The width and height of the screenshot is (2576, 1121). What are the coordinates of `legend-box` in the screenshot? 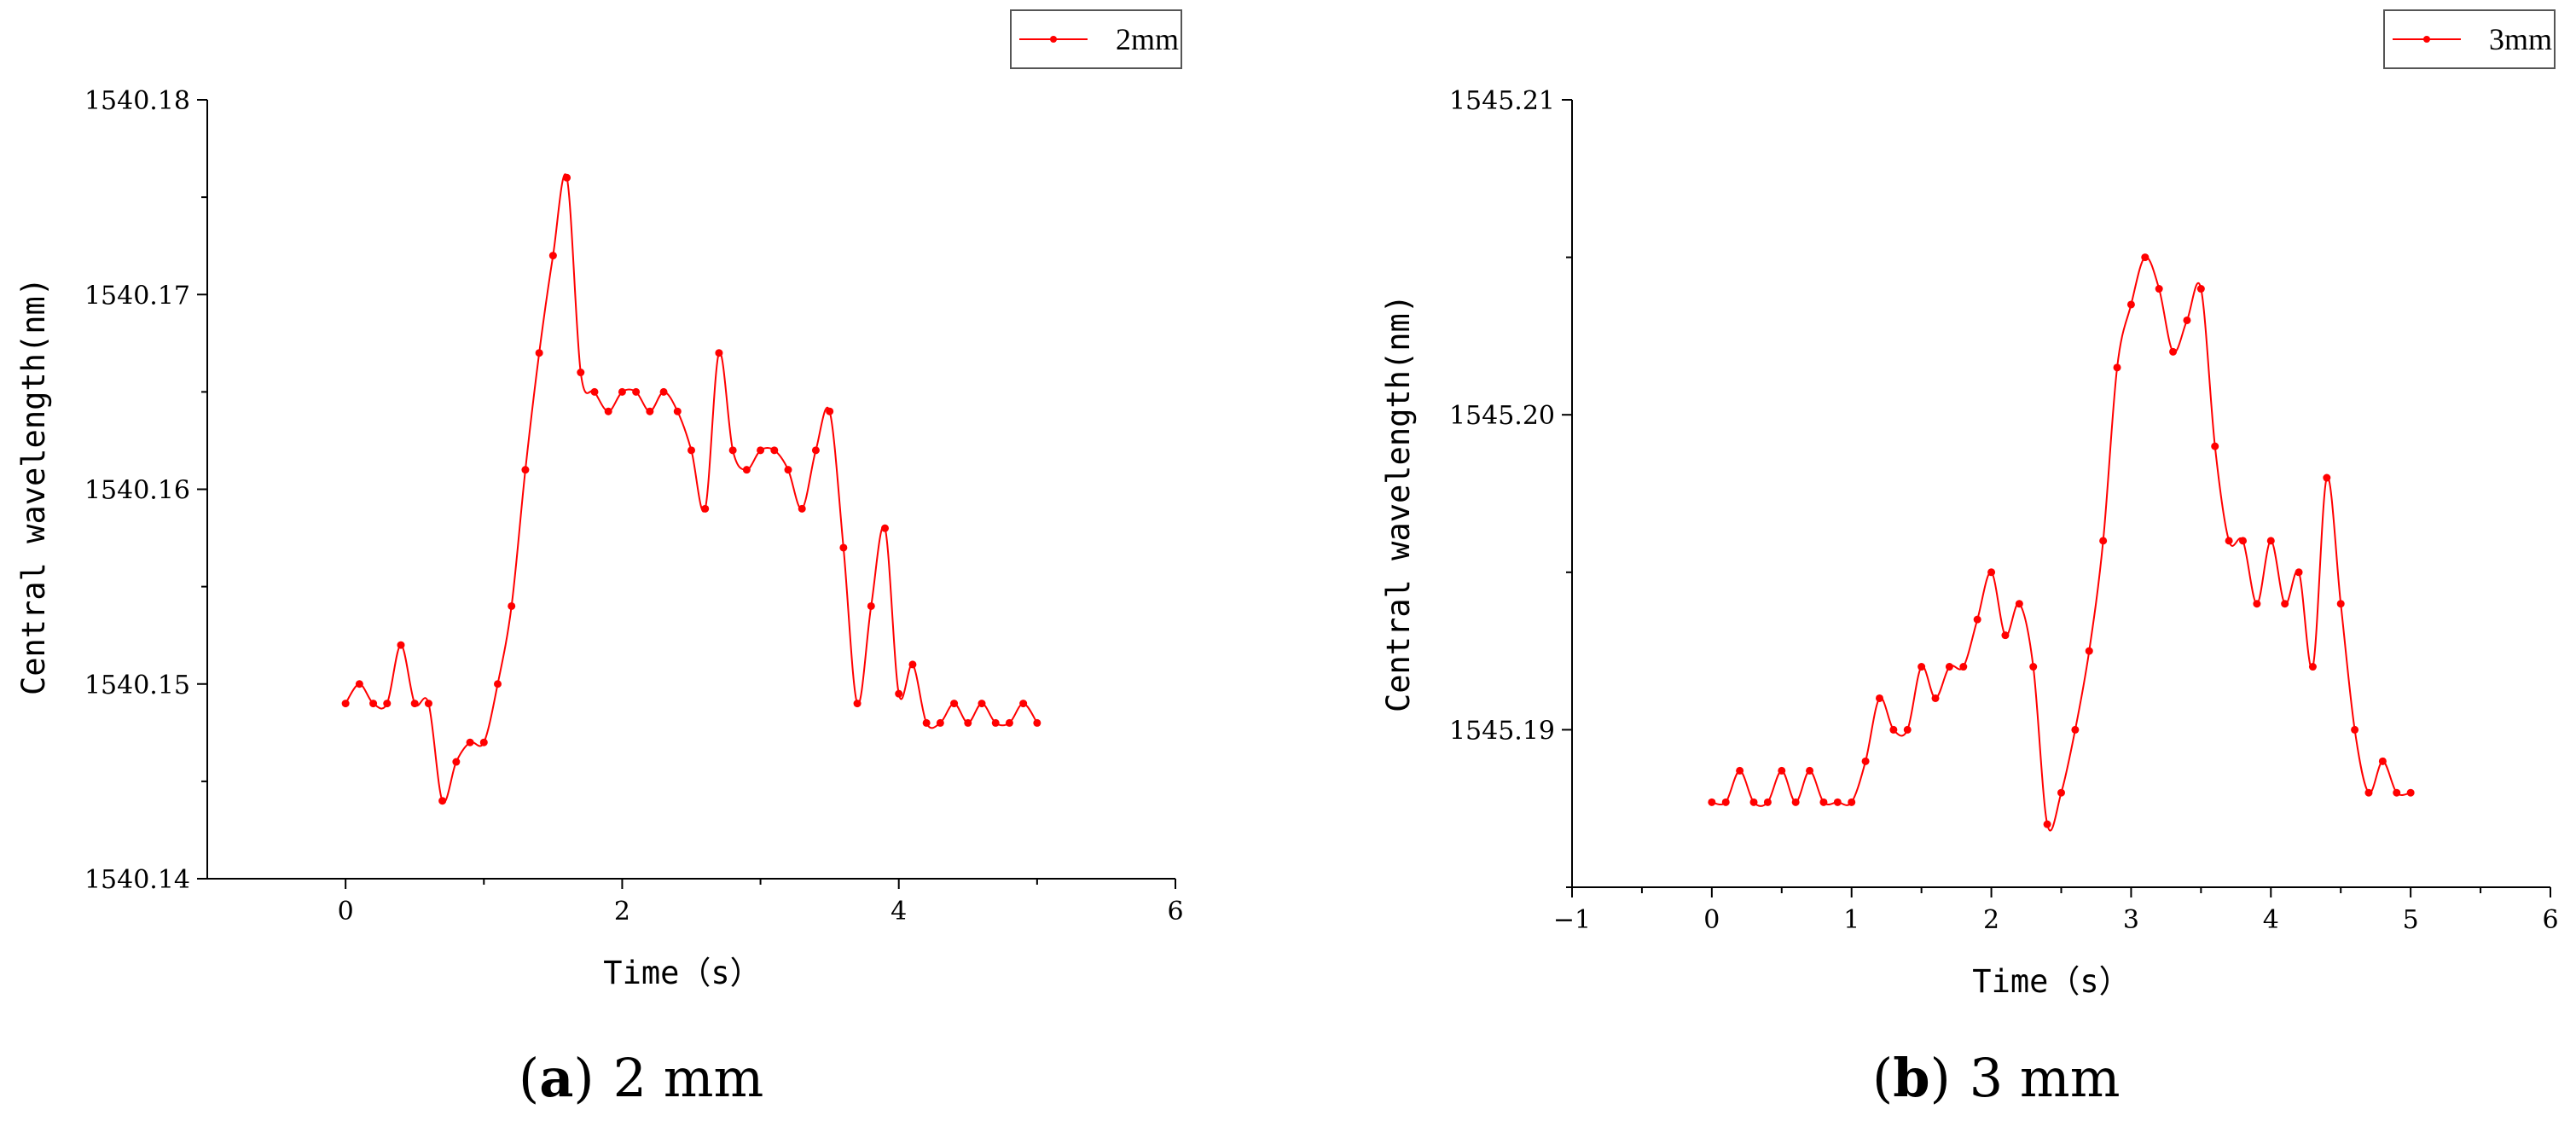 It's located at (1096, 39).